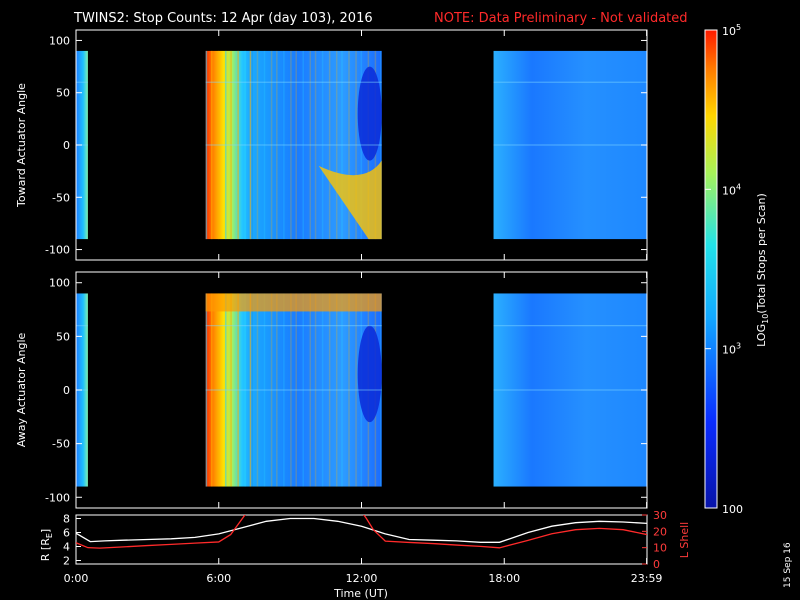  What do you see at coordinates (57, 250) in the screenshot?
I see `toward-y-tick-label: -100` at bounding box center [57, 250].